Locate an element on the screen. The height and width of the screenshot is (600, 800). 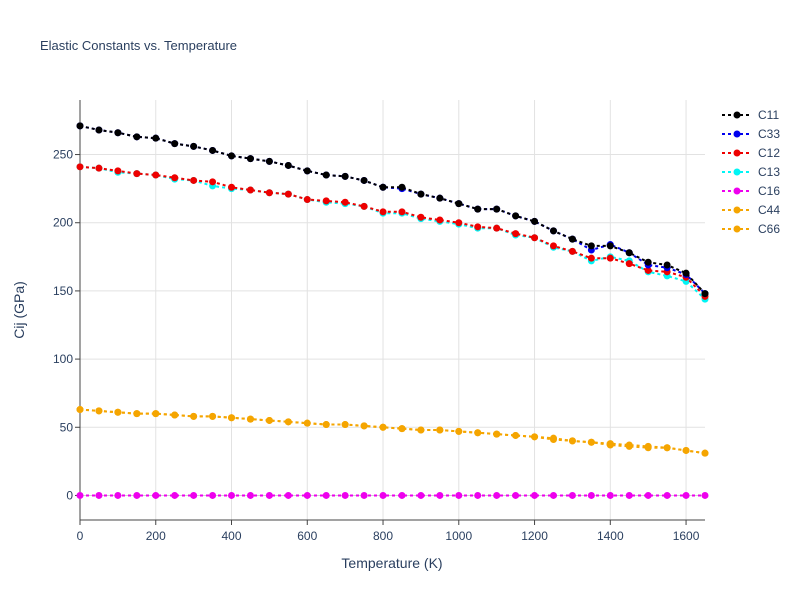
legend-item-C33: C33 is located at coordinates (751, 134).